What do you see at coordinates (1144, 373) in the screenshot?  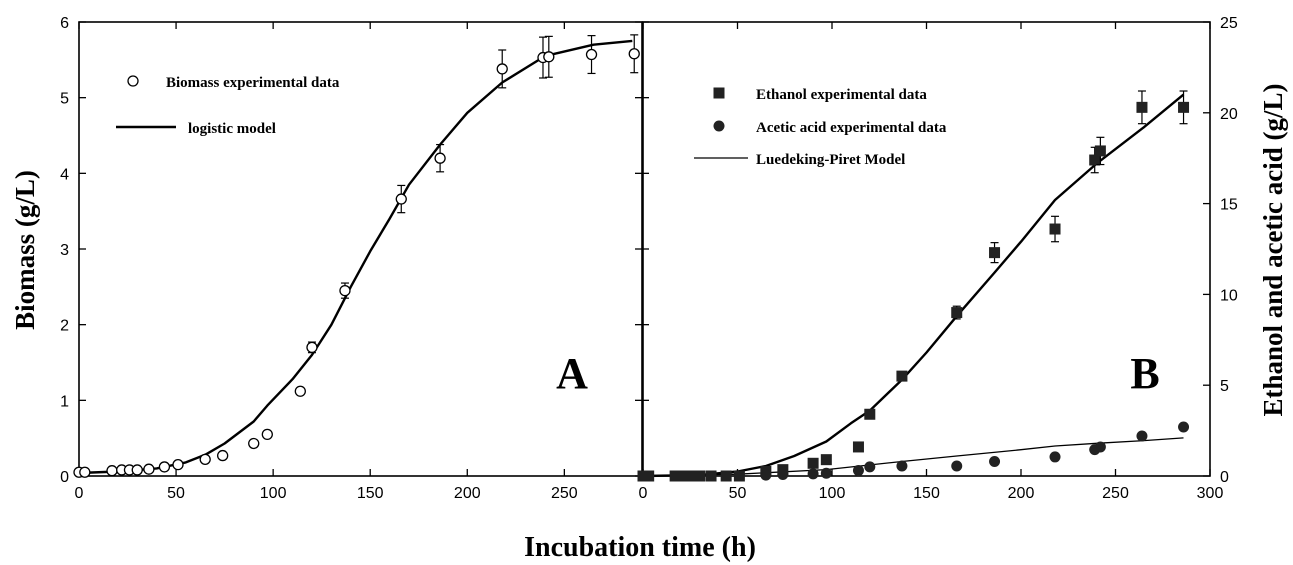 I see `panel-b-letter: B` at bounding box center [1144, 373].